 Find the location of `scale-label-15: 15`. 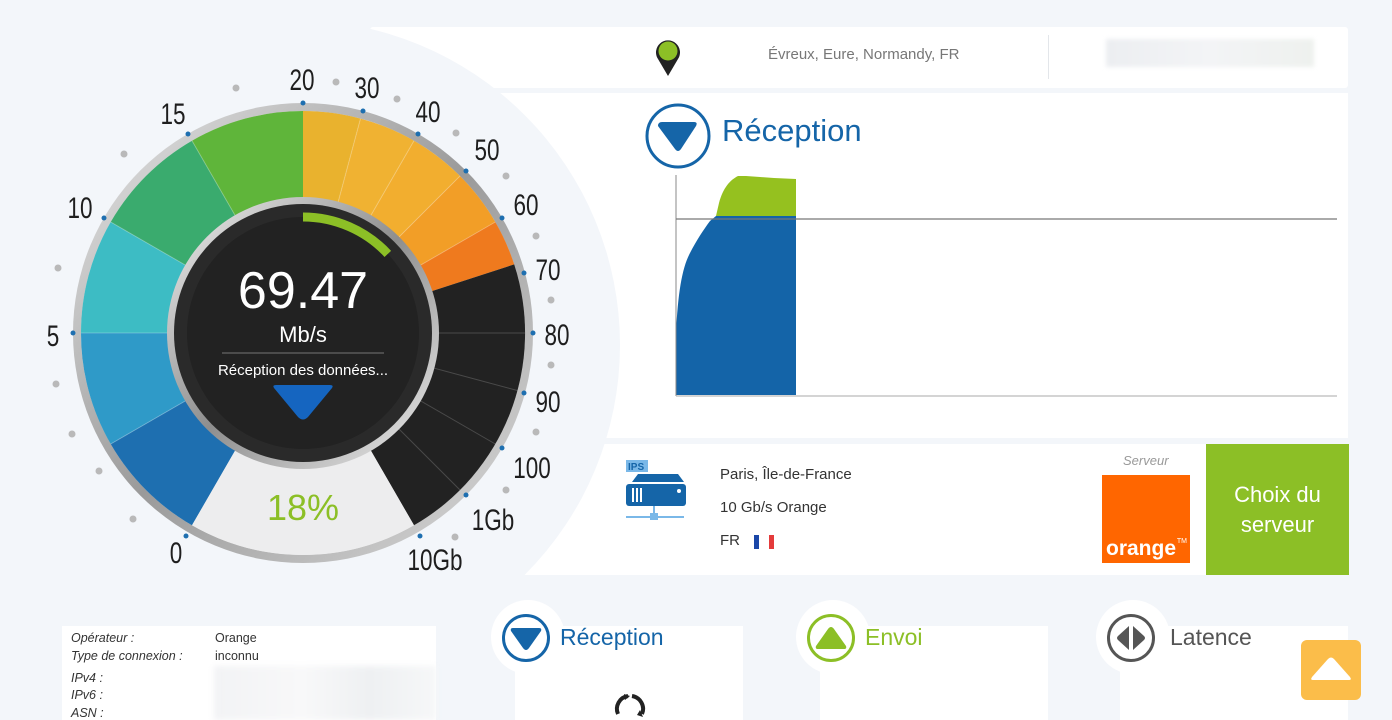

scale-label-15: 15 is located at coordinates (172, 114).